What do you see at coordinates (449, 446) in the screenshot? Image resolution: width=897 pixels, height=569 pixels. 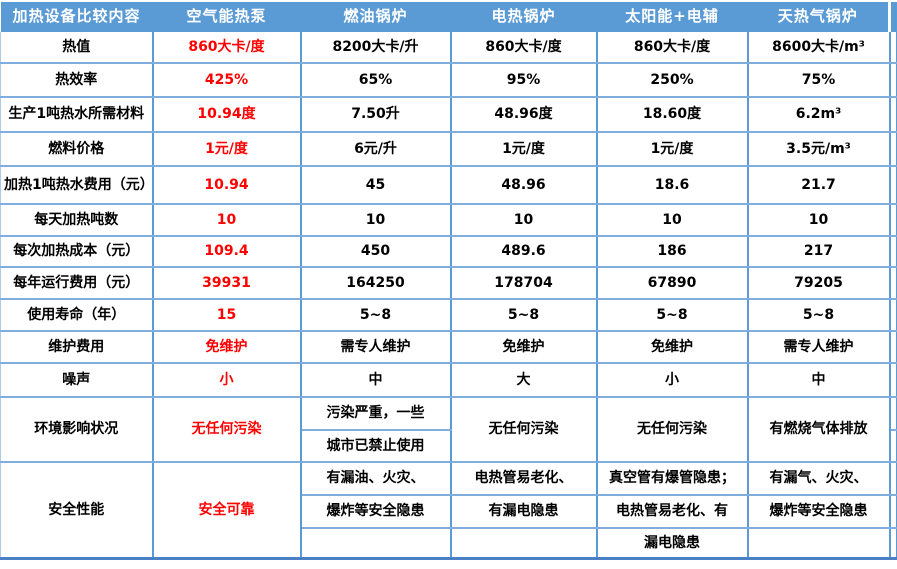 I see `table-row: 城市已禁止使用` at bounding box center [449, 446].